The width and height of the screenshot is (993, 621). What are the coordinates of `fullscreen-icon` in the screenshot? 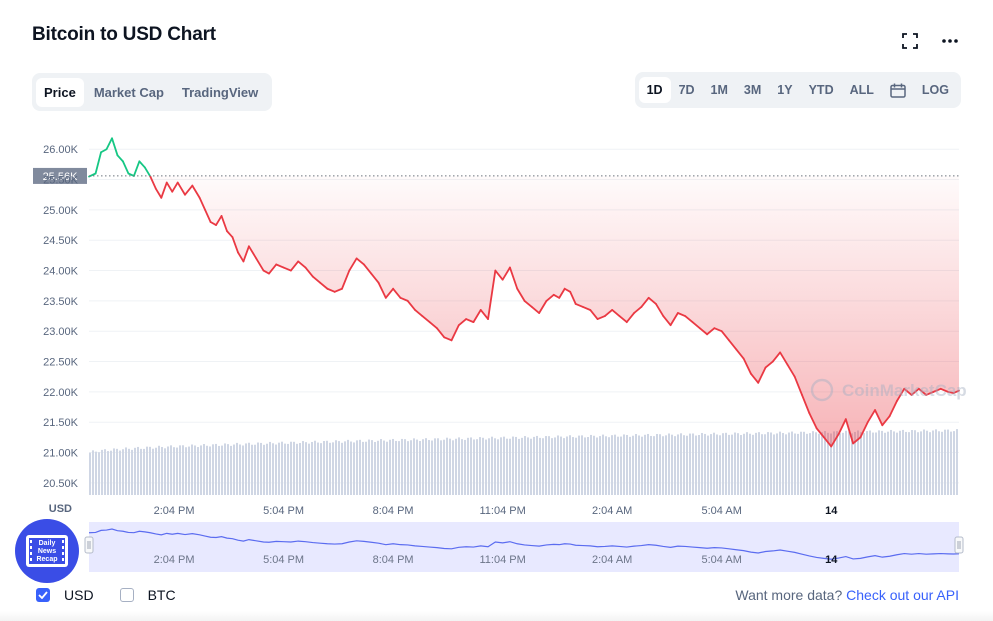 It's located at (910, 41).